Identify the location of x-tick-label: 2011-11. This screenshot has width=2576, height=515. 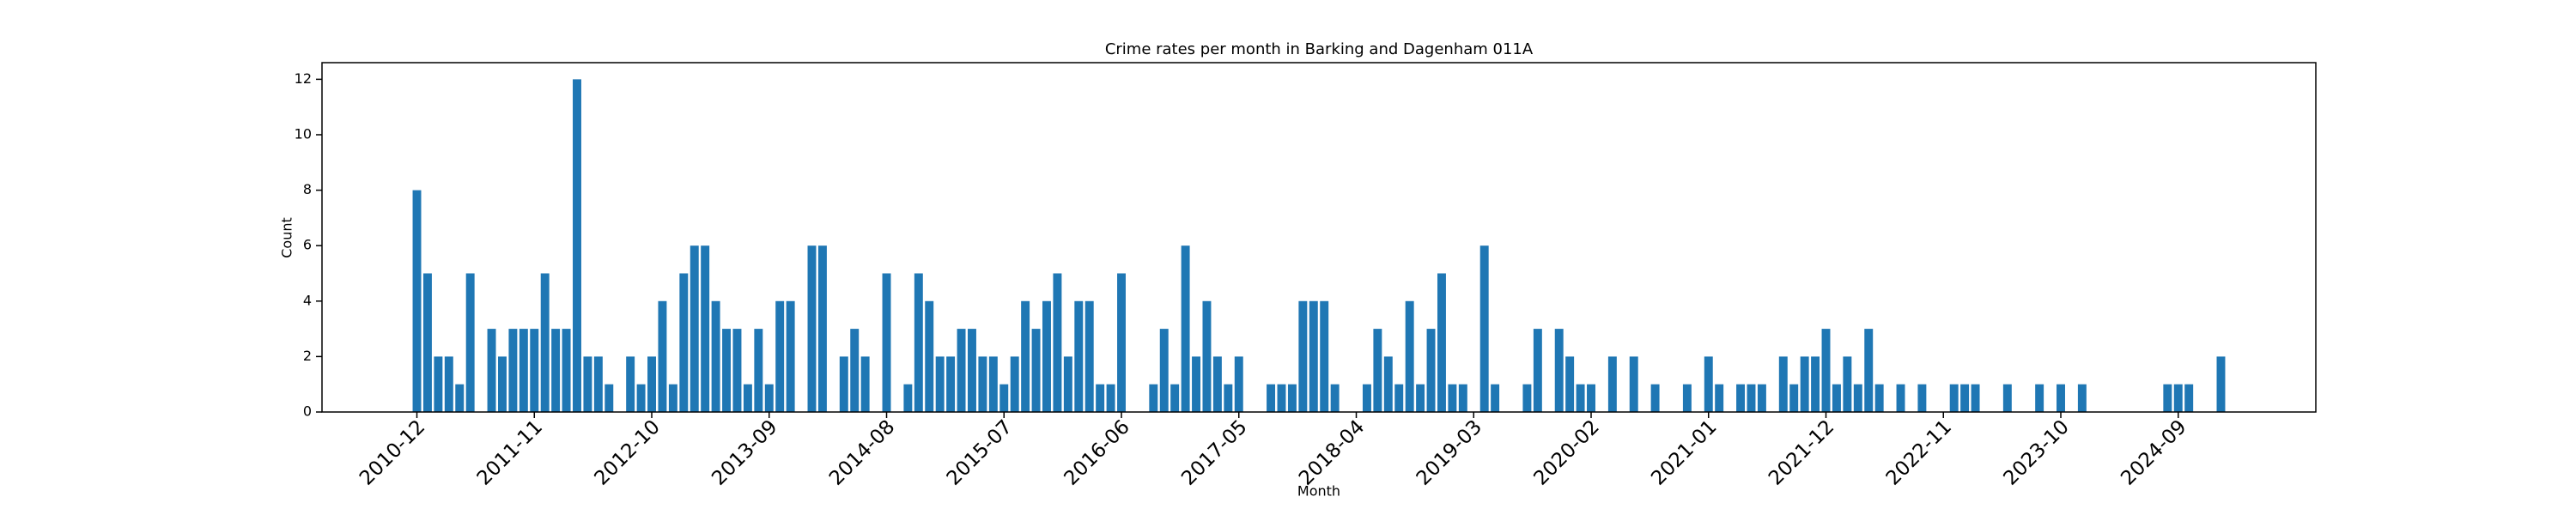
(510, 452).